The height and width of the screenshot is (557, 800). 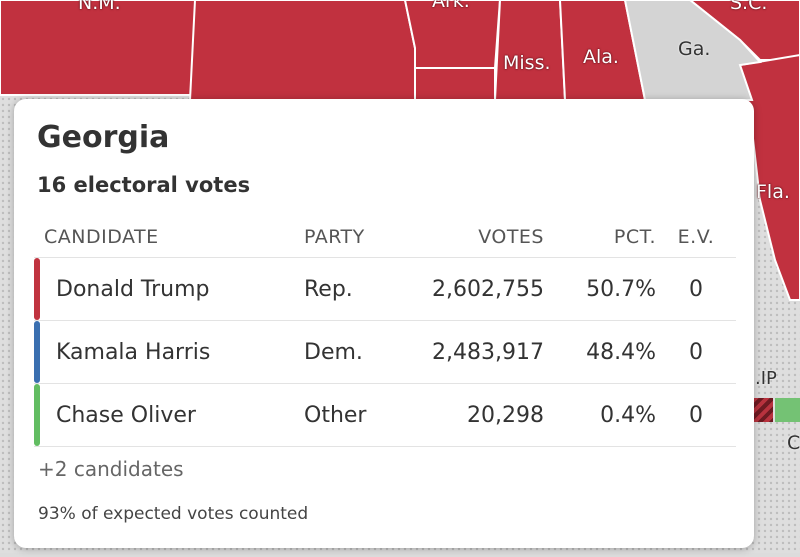 I want to click on candidate-row-harris: Kamala Harris Dem. 2,483,917 48.4% 0, so click(x=385, y=352).